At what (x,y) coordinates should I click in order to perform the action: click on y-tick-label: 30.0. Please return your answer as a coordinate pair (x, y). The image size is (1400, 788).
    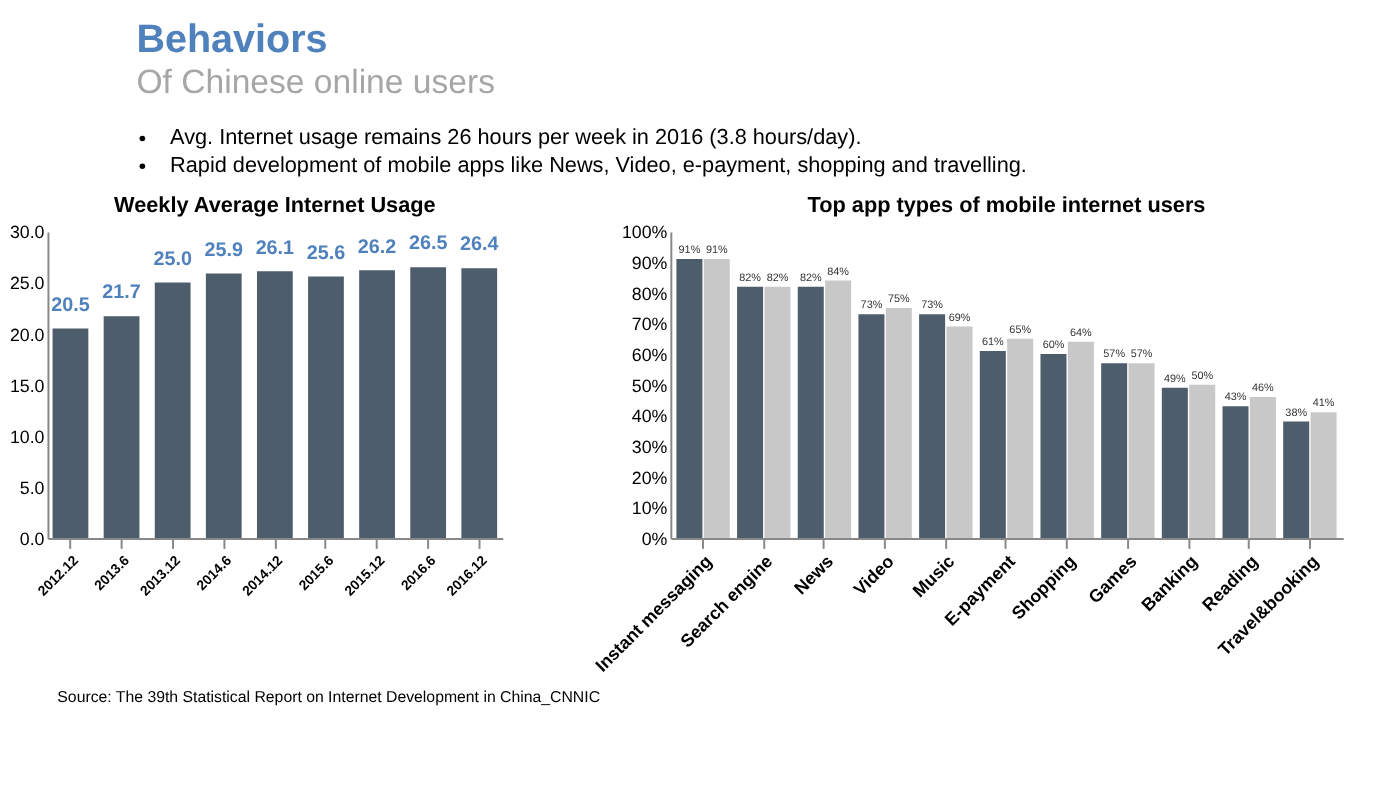
    Looking at the image, I should click on (27, 232).